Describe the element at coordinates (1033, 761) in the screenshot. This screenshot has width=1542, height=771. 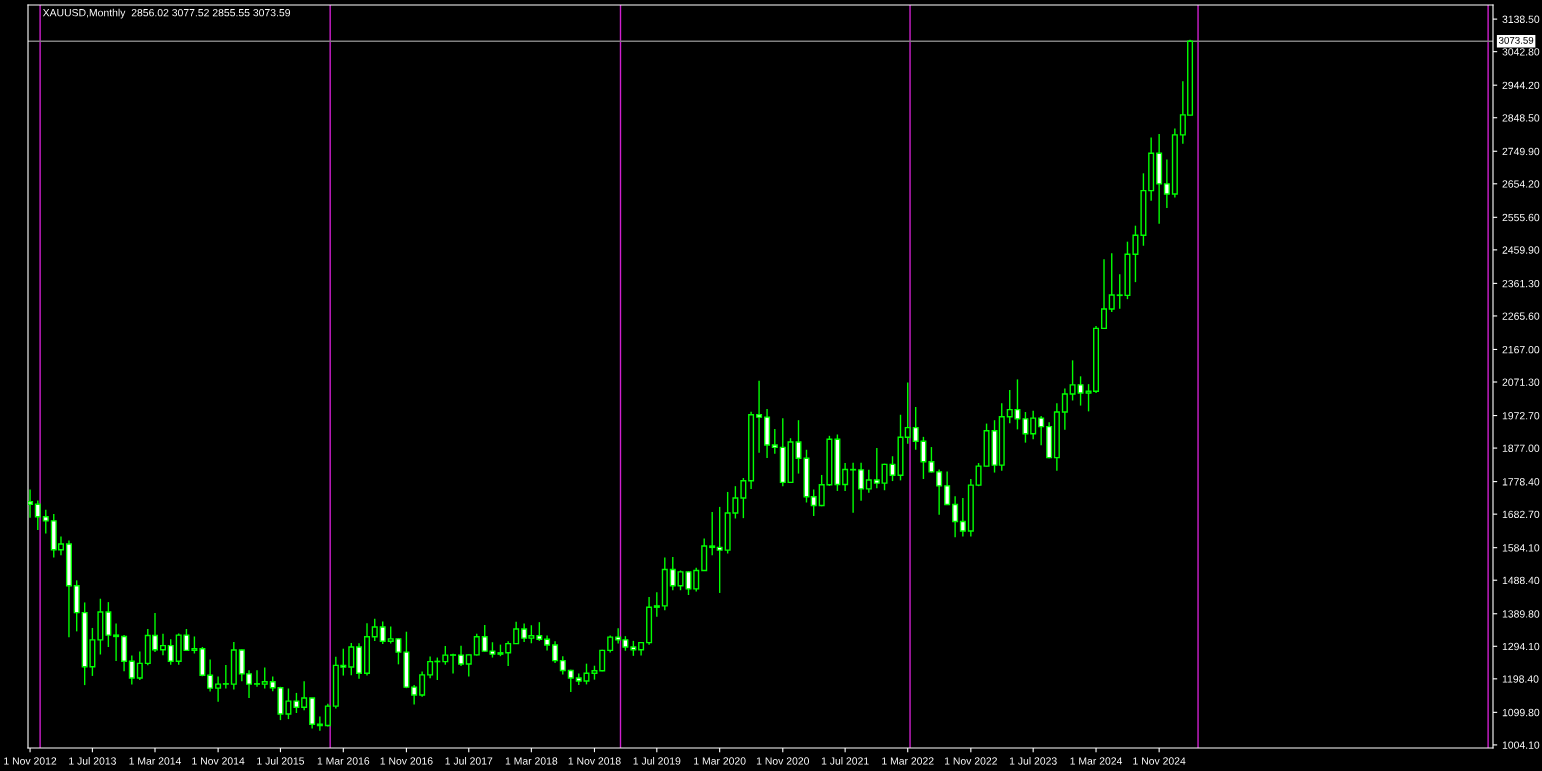
I see `x-tick-label: 1 Jul 2023` at that location.